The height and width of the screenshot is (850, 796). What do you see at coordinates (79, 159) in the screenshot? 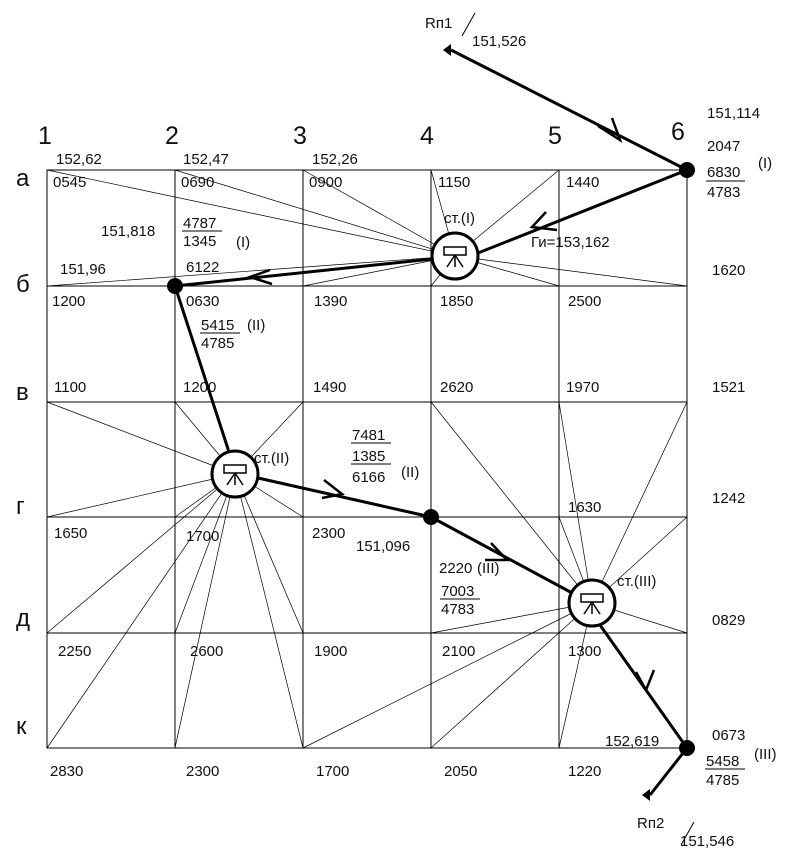
I see `elevation-value: 152,62` at bounding box center [79, 159].